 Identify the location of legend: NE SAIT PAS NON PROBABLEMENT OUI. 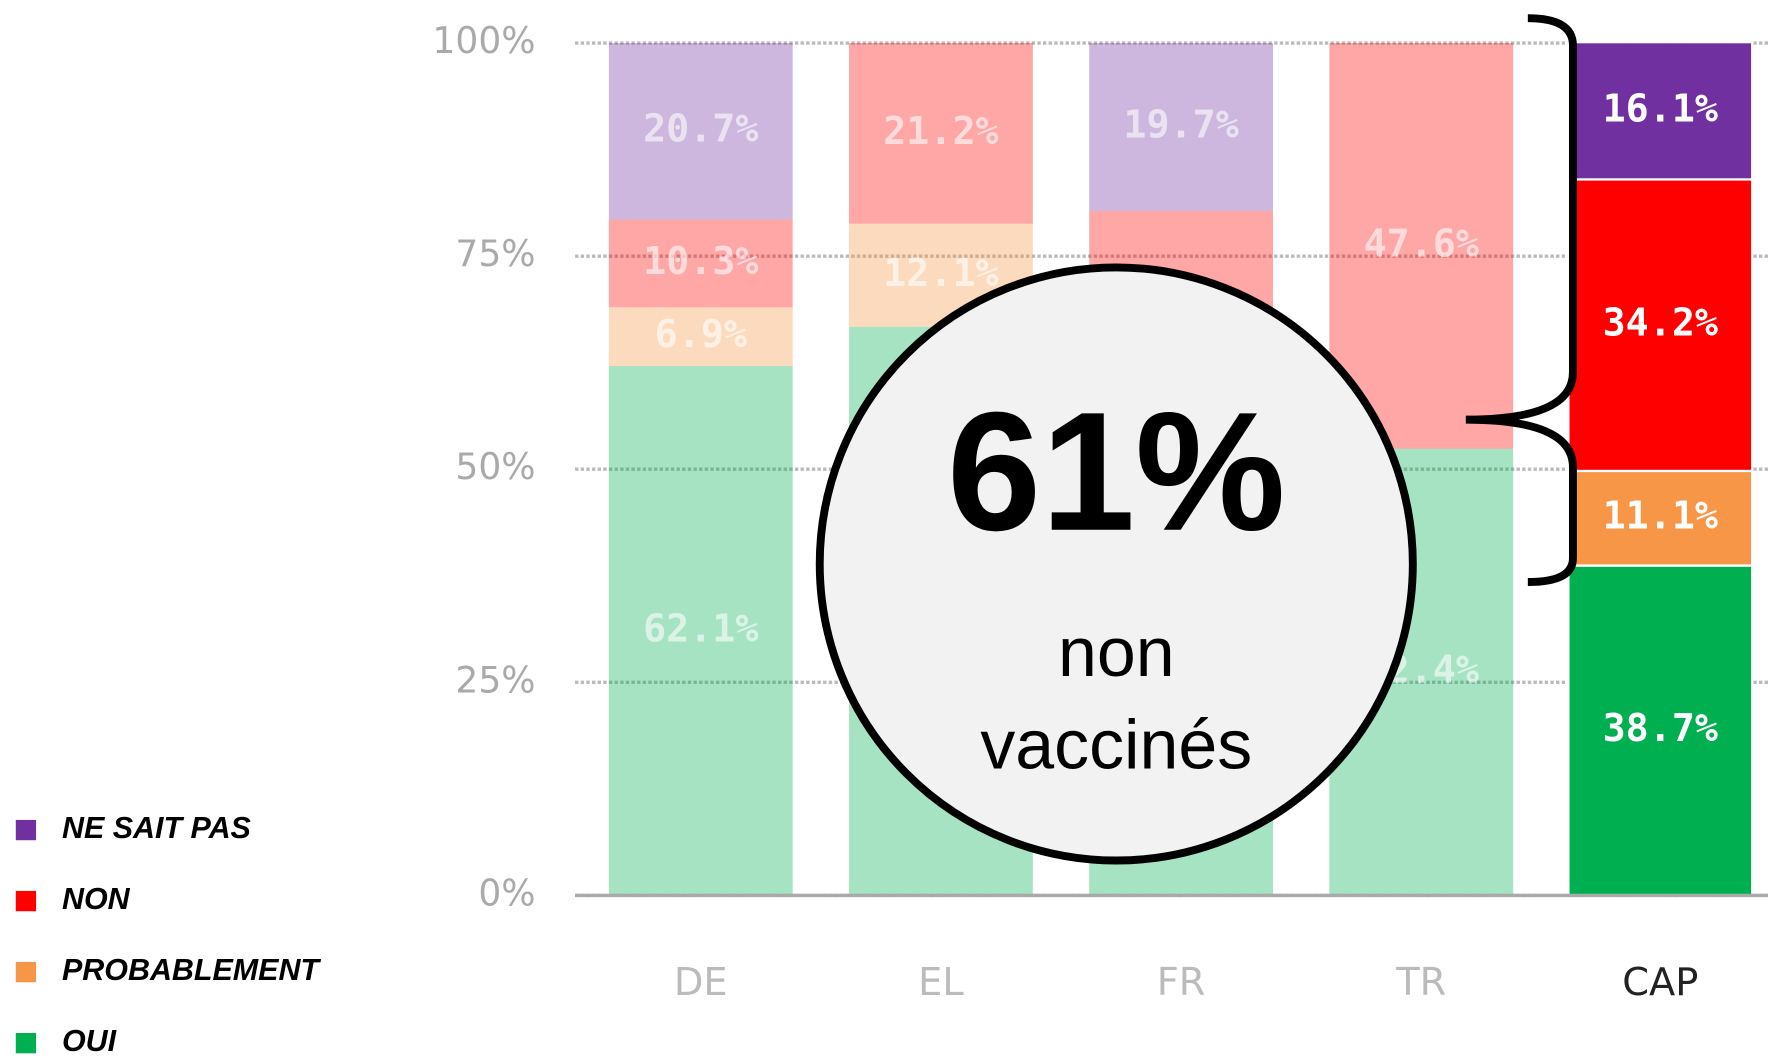
(168, 934).